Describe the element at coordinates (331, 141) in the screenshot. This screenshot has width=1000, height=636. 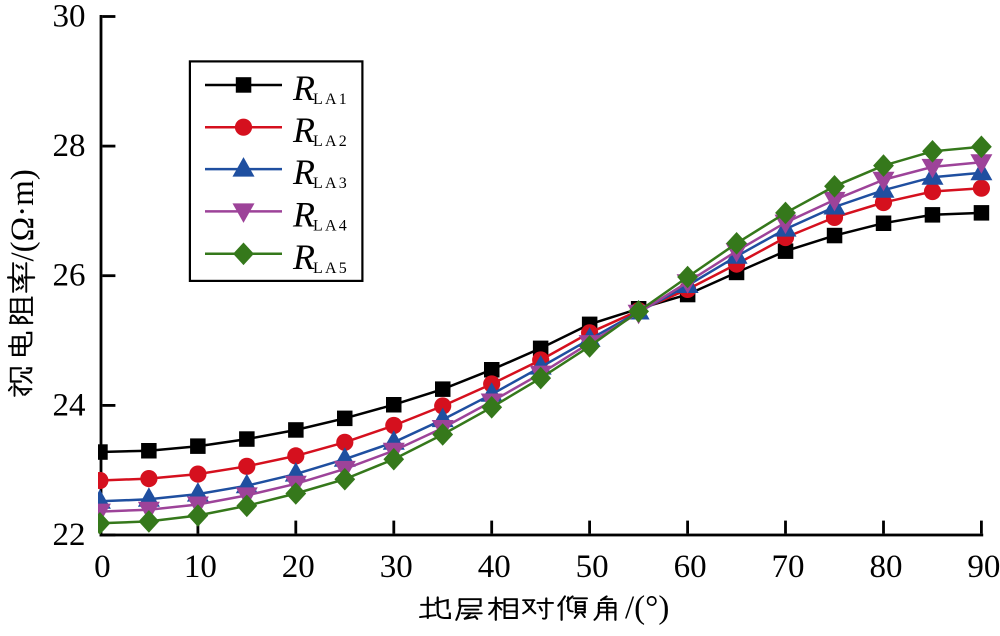
I see `svg-text: LA2` at that location.